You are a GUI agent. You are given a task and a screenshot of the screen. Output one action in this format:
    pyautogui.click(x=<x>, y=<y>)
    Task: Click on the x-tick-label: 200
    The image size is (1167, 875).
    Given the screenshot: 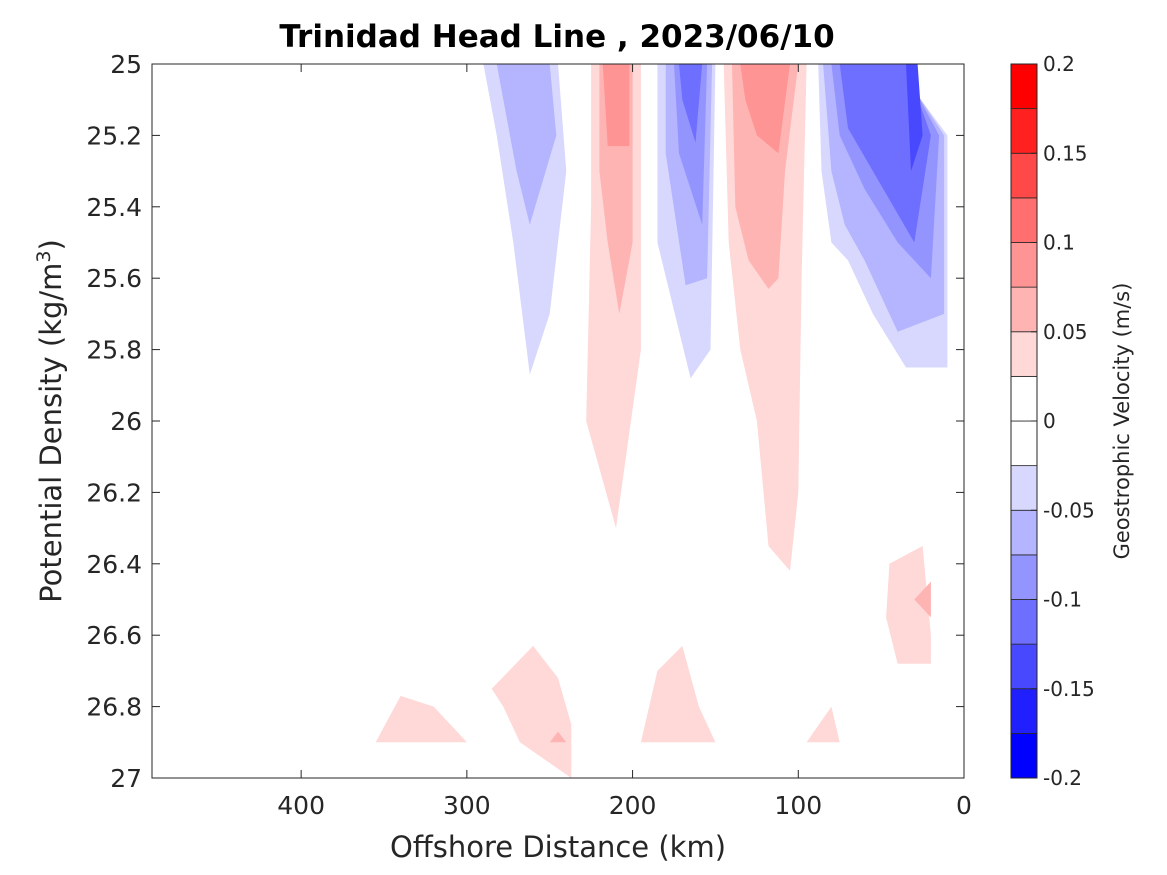 What is the action you would take?
    pyautogui.click(x=633, y=805)
    